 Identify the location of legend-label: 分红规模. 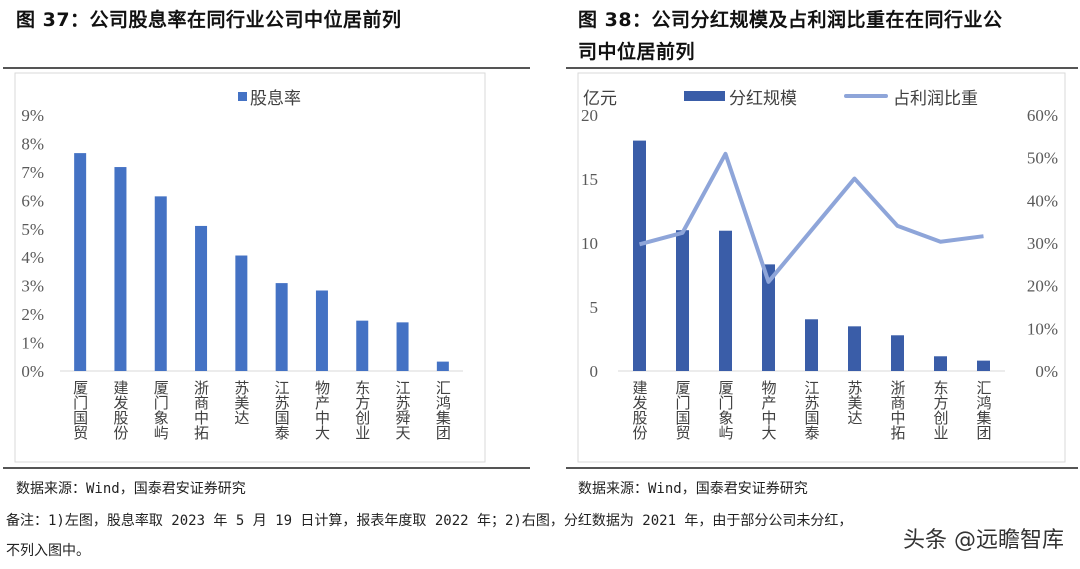
(763, 99).